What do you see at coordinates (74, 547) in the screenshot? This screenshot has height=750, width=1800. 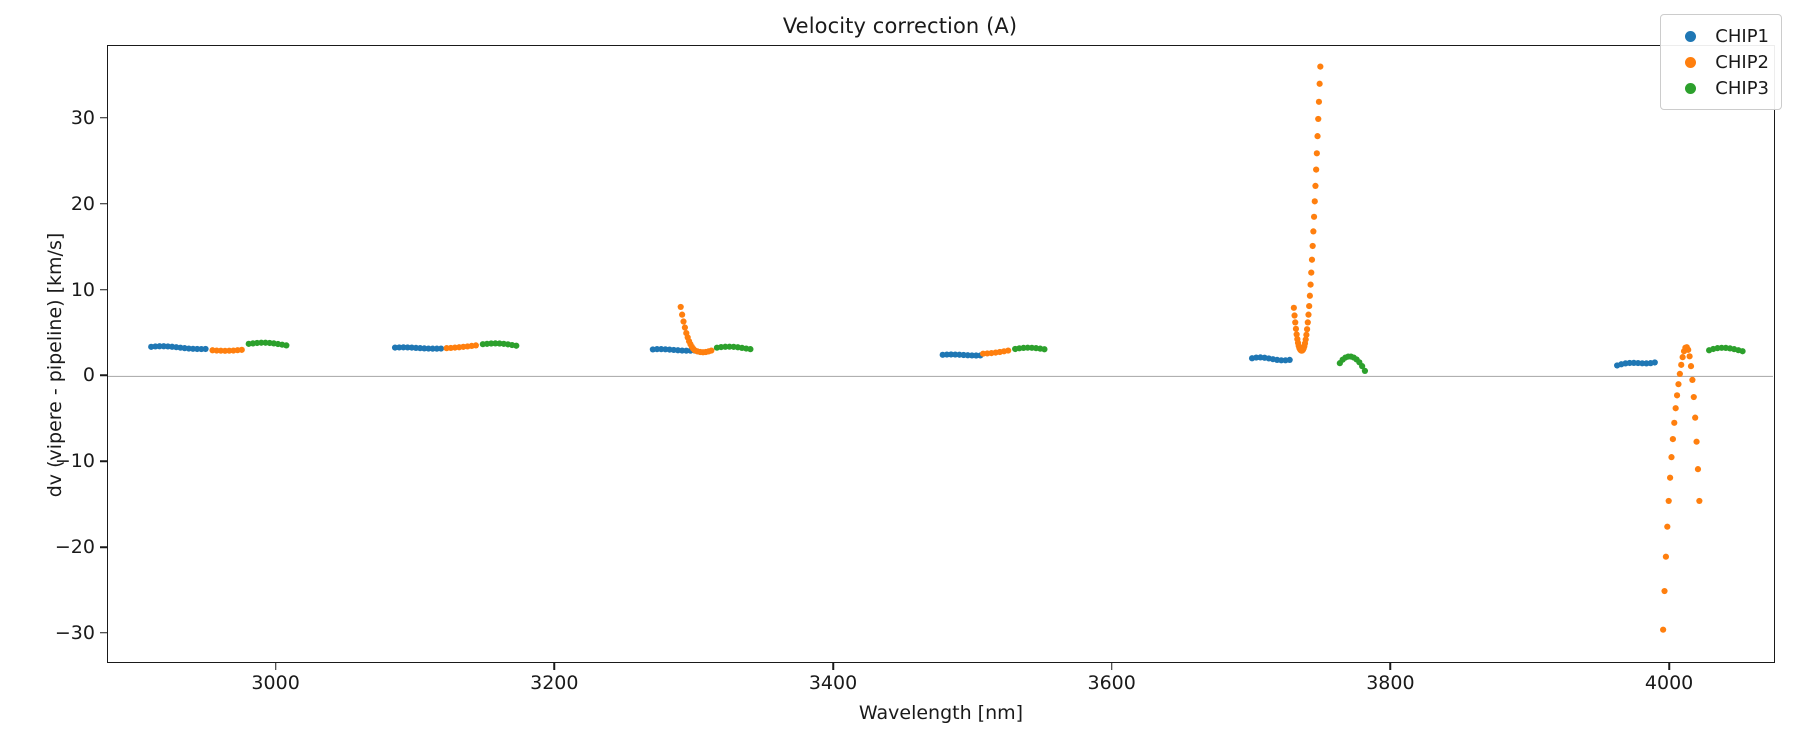 I see `y-tick-label: −20` at bounding box center [74, 547].